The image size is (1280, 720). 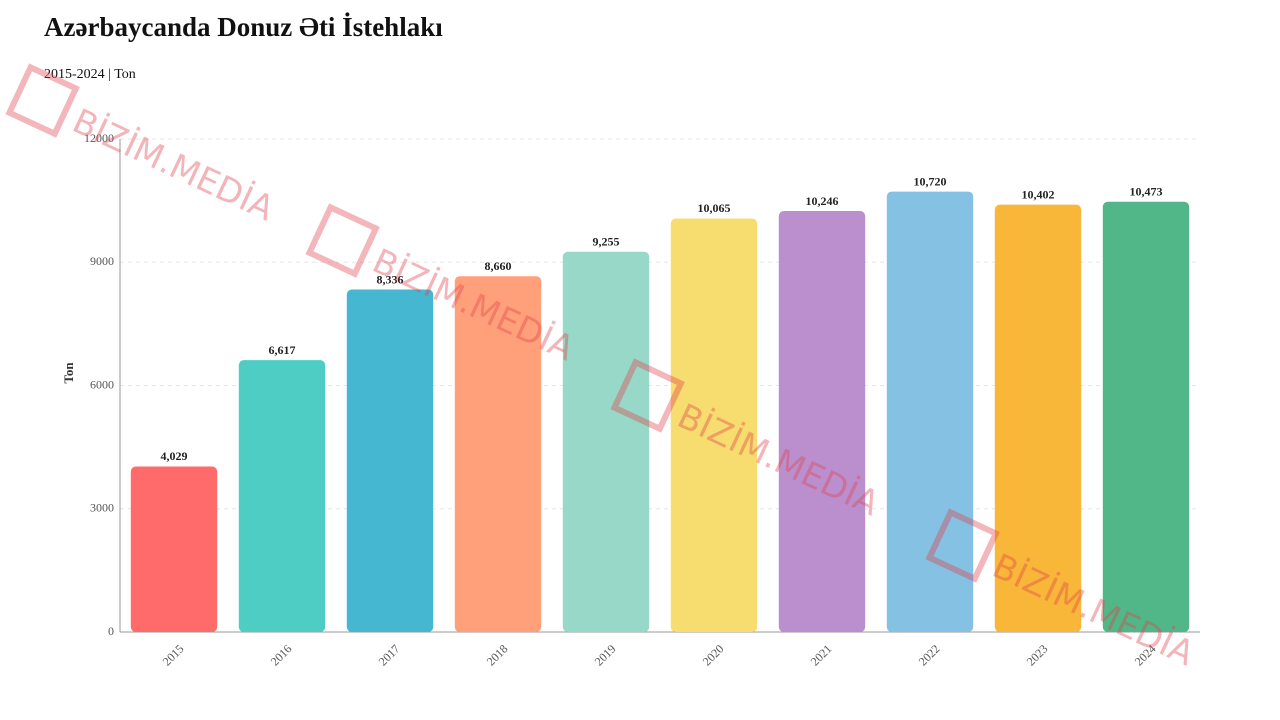 I want to click on y-tick-label: 3000, so click(x=102, y=508).